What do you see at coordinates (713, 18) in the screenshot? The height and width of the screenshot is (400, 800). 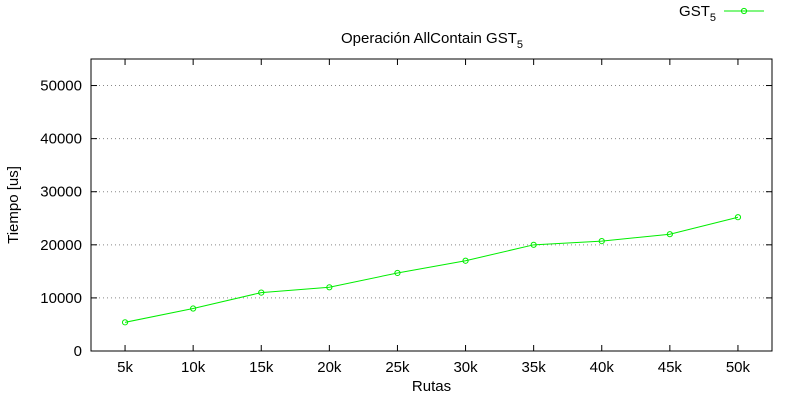 I see `legend-series-subscript: 5` at bounding box center [713, 18].